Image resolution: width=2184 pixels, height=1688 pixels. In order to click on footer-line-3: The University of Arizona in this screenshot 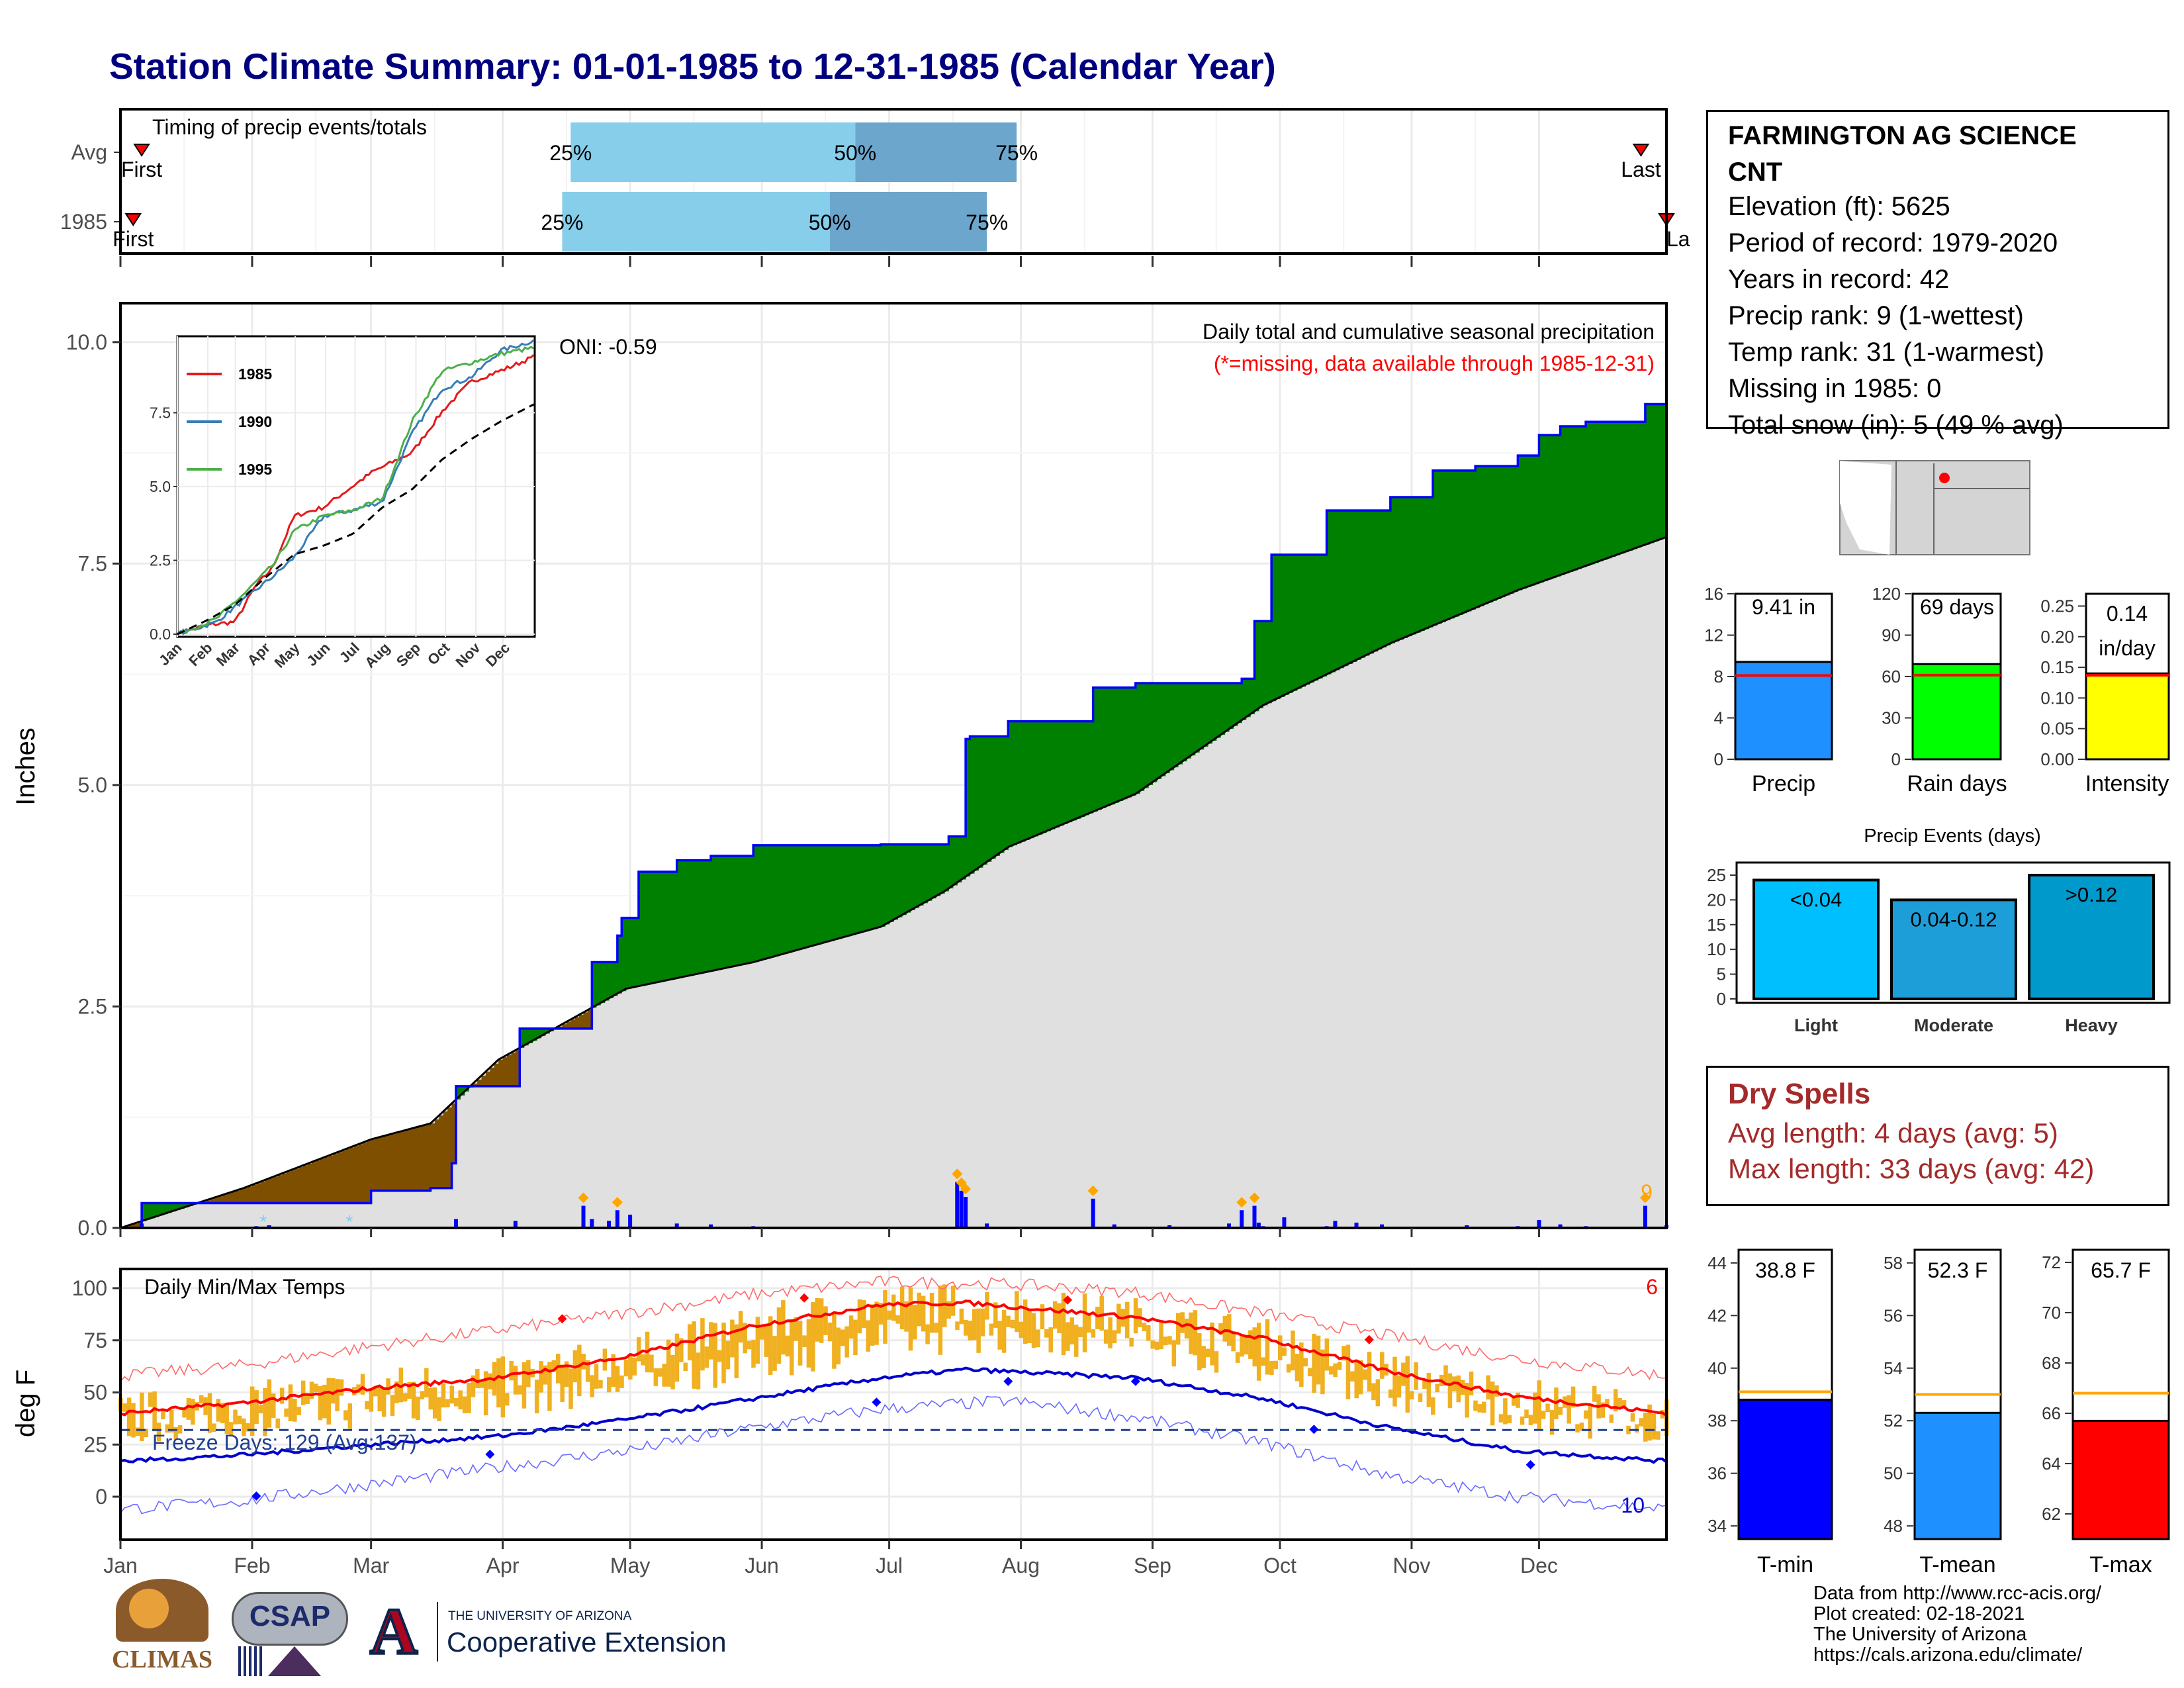, I will do `click(1920, 1634)`.